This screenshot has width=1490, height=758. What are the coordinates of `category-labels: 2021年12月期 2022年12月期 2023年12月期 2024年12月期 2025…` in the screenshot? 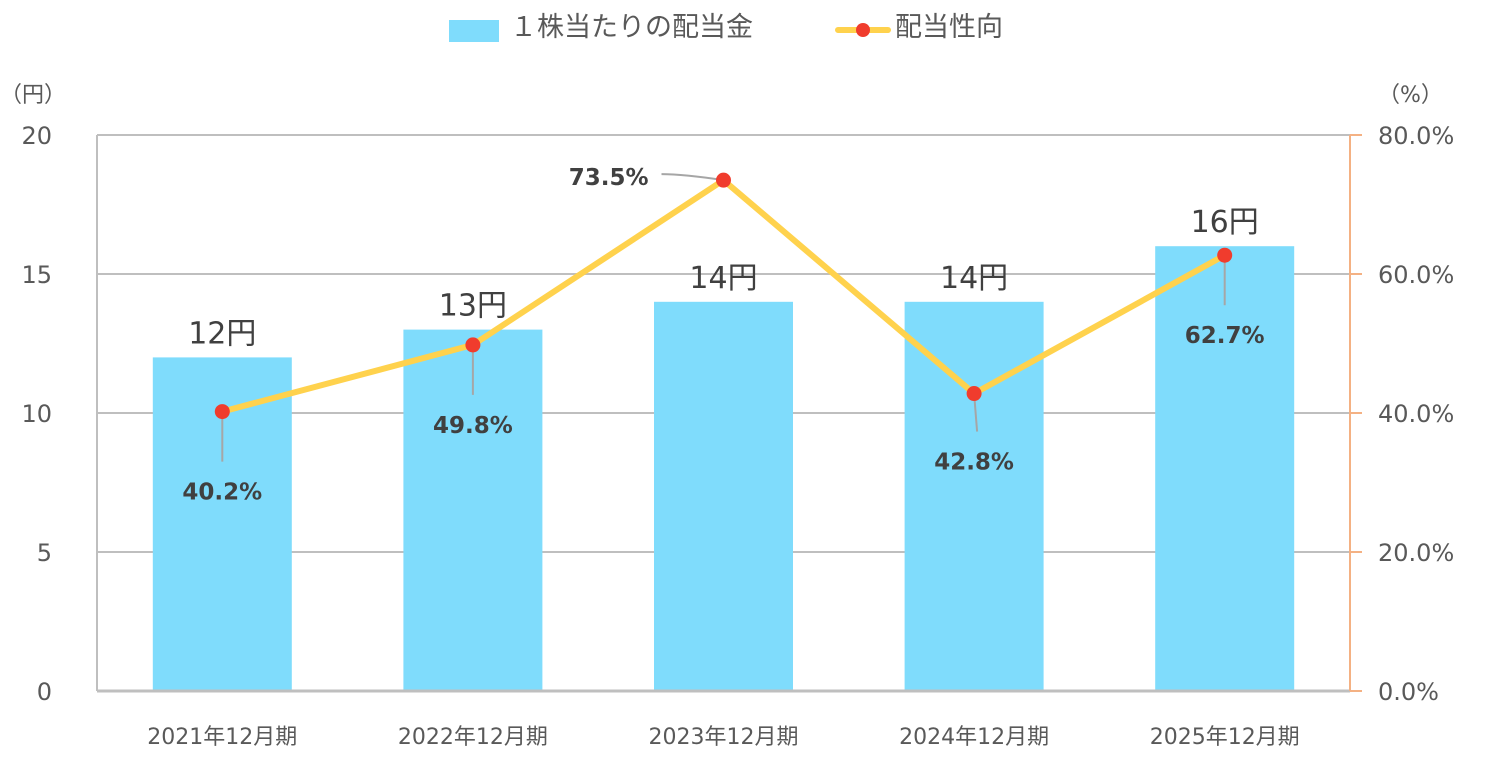 It's located at (723, 737).